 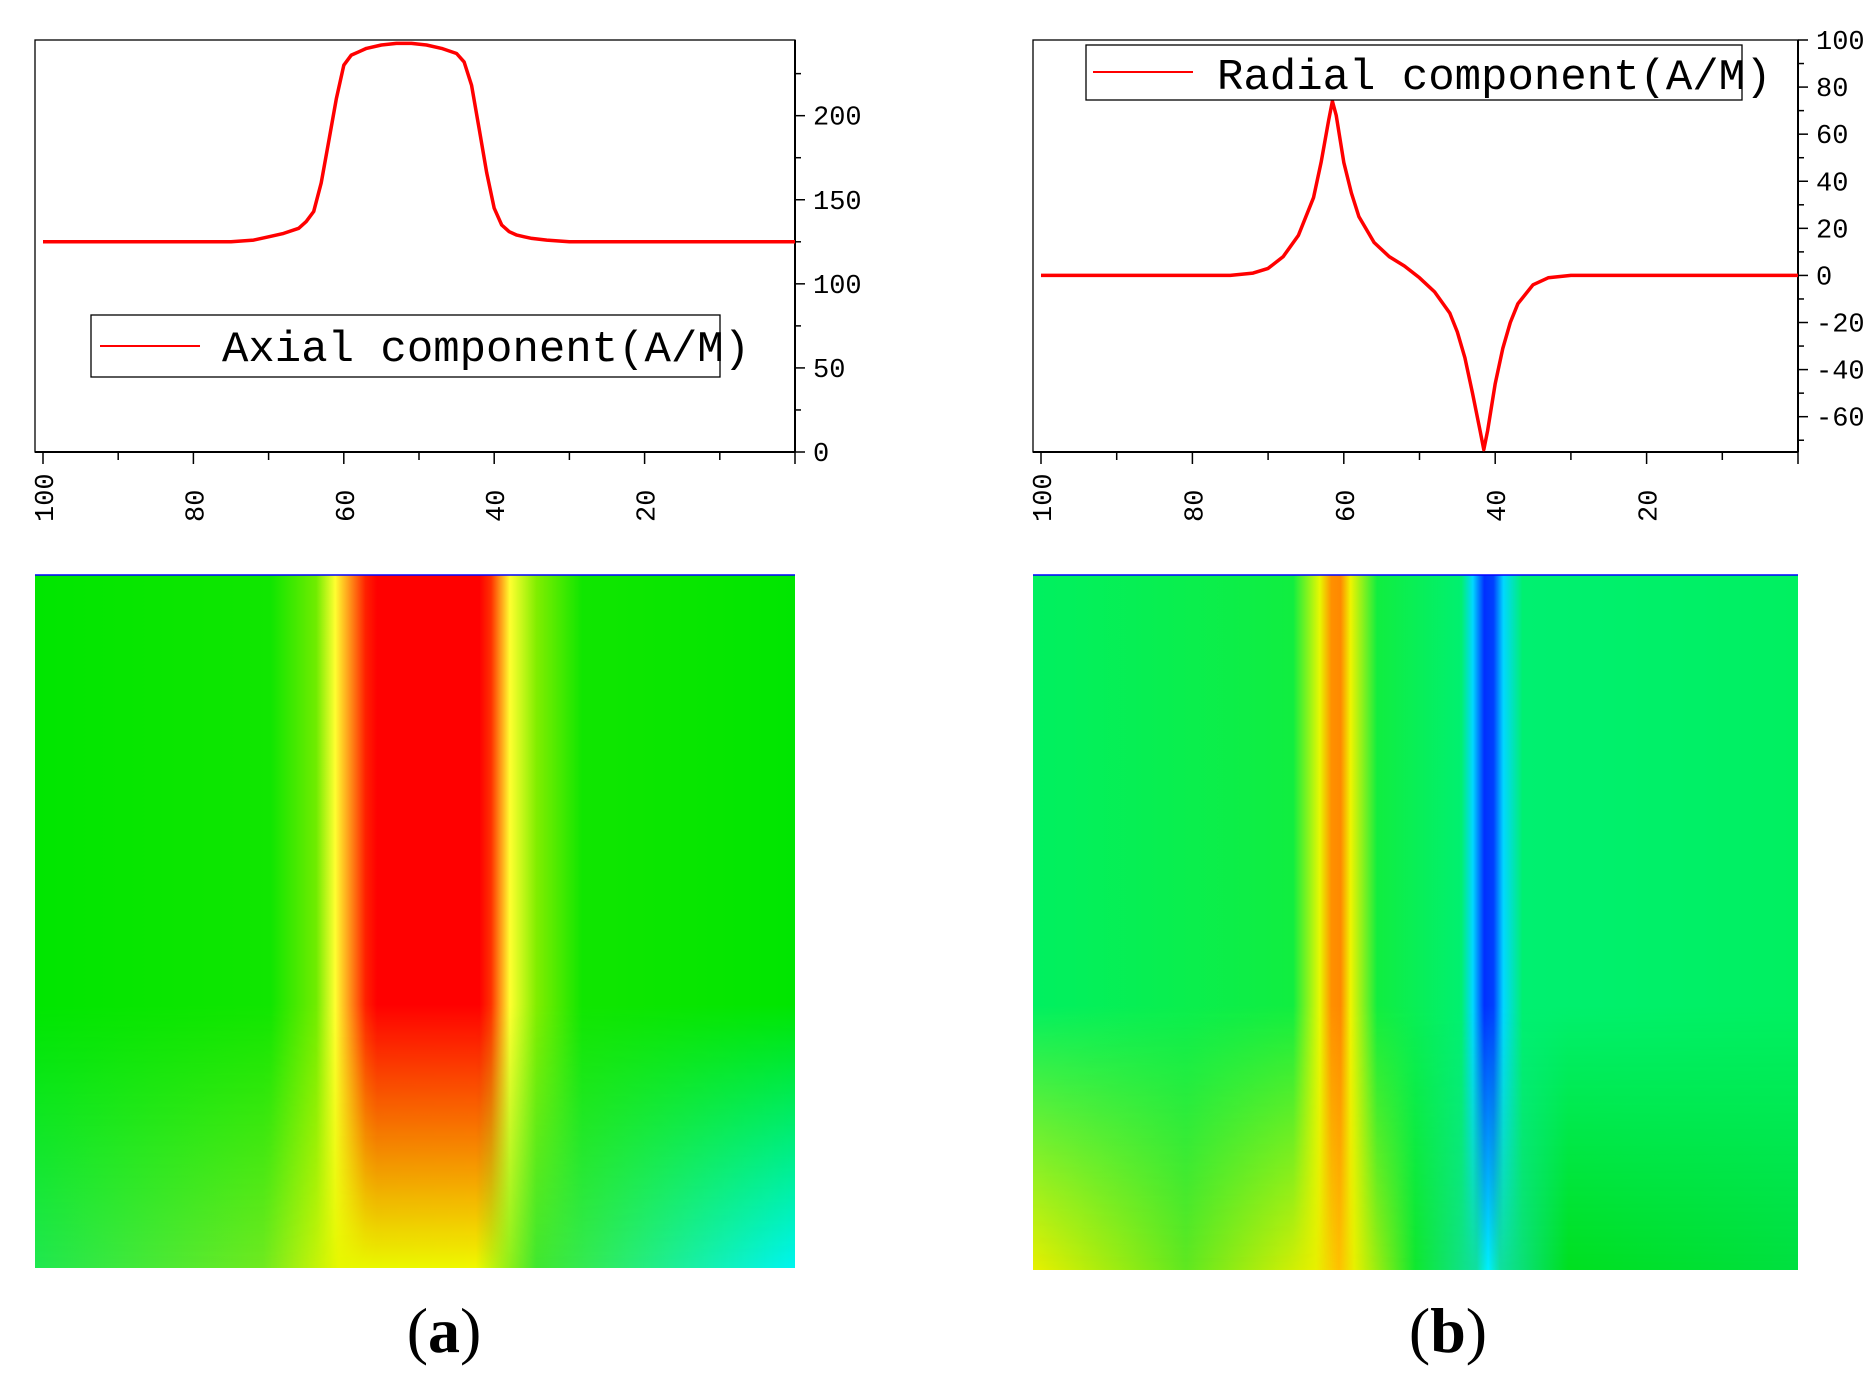 I want to click on map-x-label-b-80: 80, so click(x=1196, y=506).